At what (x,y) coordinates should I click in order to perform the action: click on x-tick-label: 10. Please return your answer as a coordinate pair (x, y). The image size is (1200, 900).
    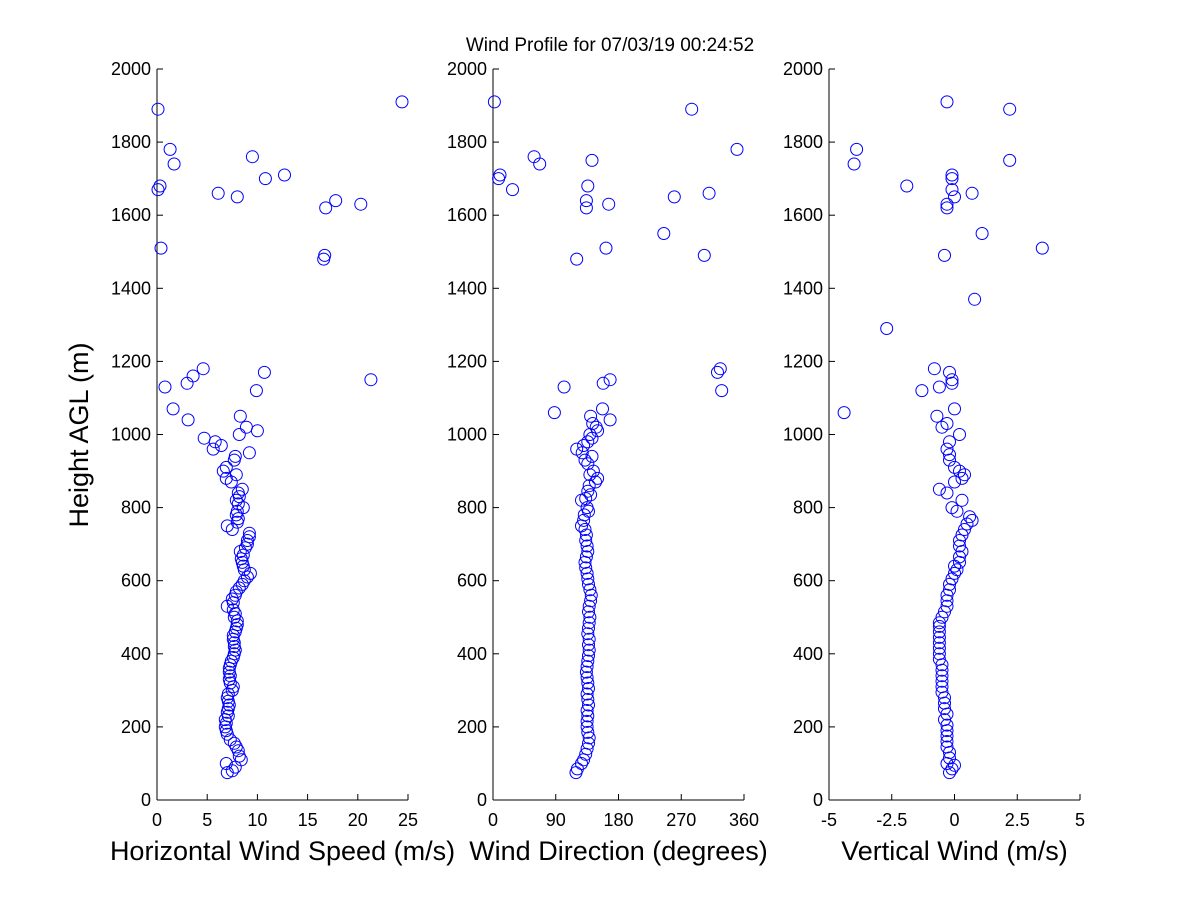
    Looking at the image, I should click on (257, 820).